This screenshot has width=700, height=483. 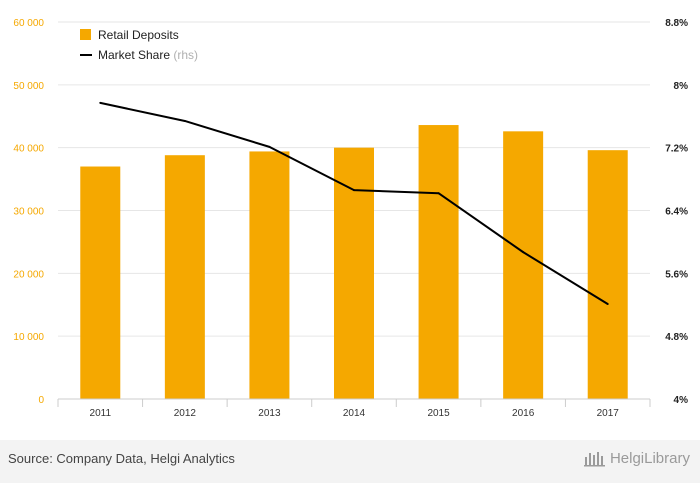 I want to click on y-left-tick-label: 40 000, so click(x=28, y=149).